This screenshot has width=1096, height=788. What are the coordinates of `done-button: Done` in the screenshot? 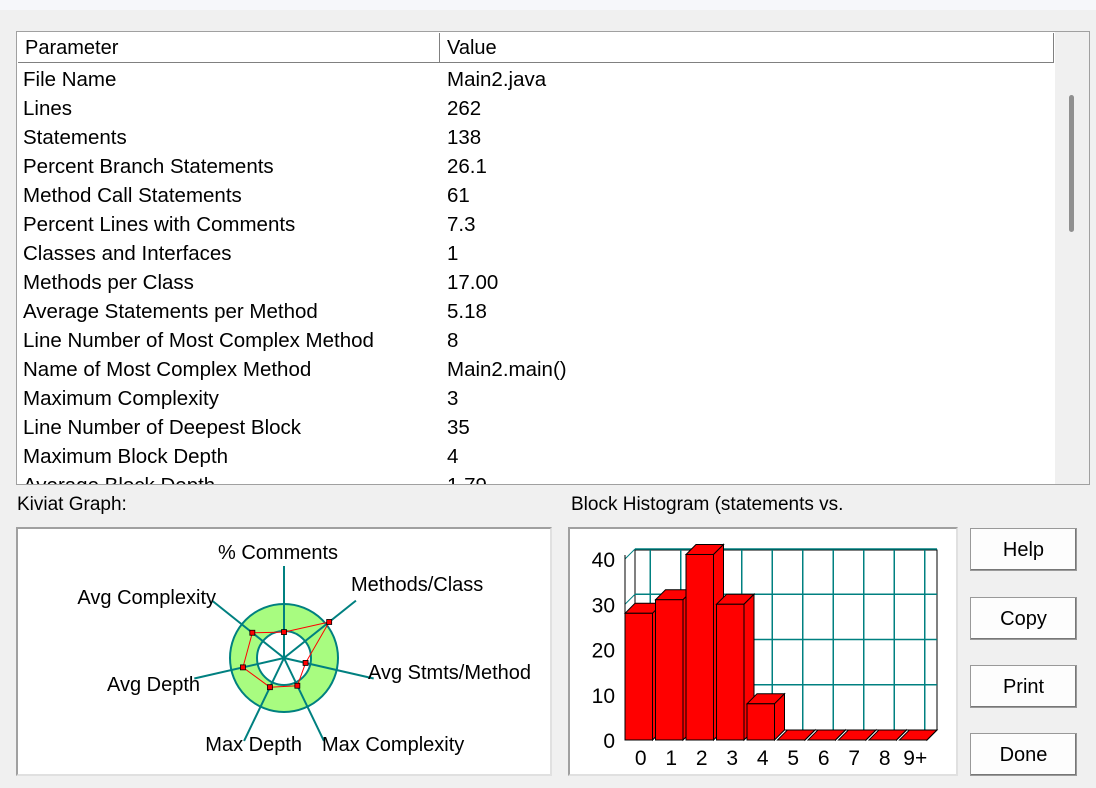 It's located at (1023, 754).